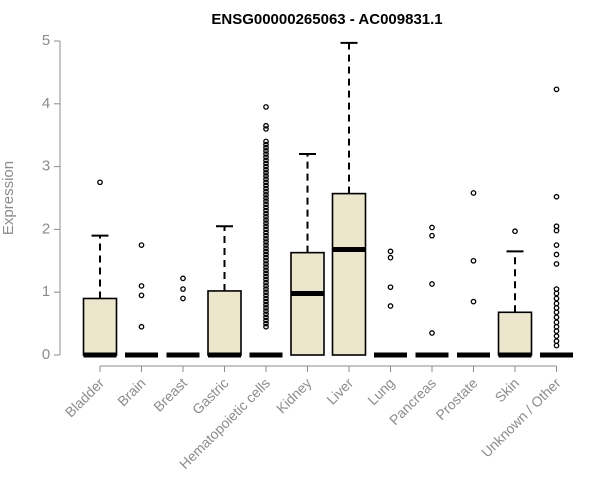  What do you see at coordinates (521, 418) in the screenshot?
I see `x-tick-label: Unknown / Other` at bounding box center [521, 418].